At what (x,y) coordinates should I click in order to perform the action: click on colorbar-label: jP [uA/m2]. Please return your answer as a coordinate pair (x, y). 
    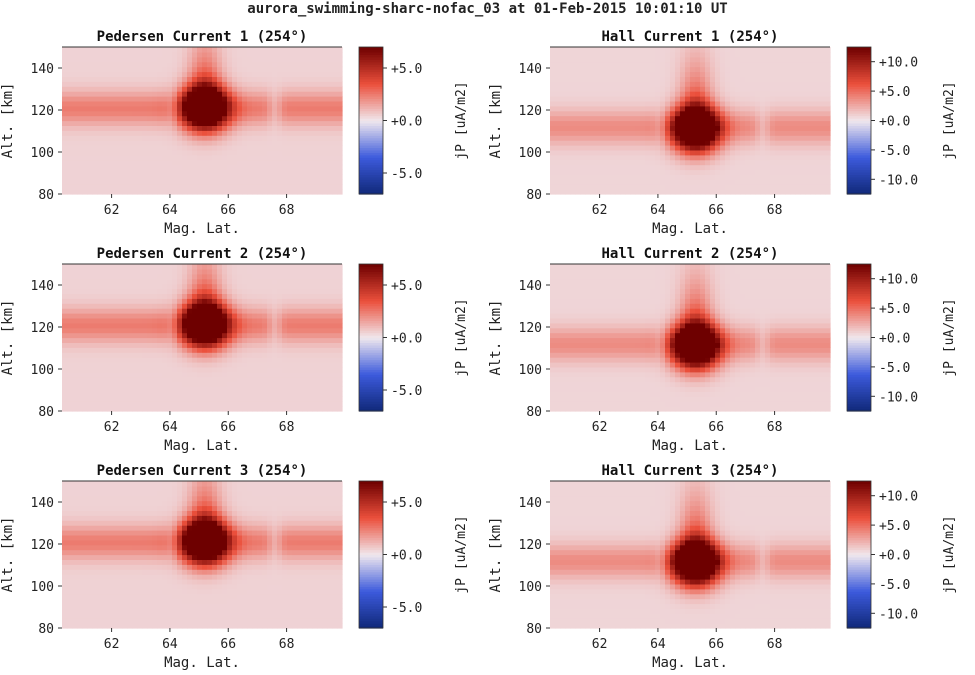
    Looking at the image, I should click on (949, 120).